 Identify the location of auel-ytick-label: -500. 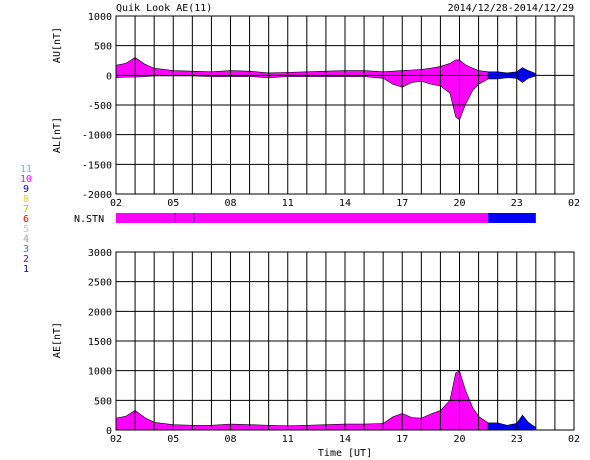
(100, 106).